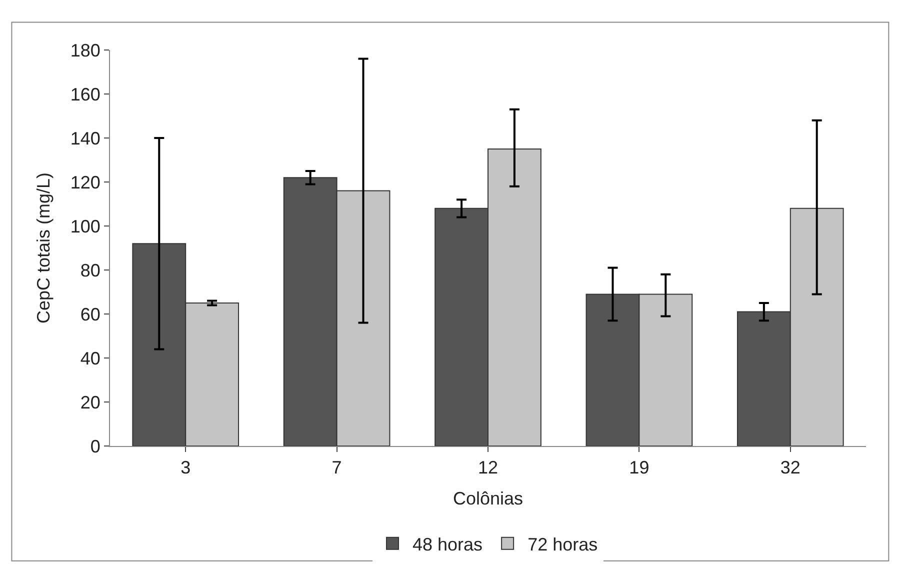  What do you see at coordinates (563, 544) in the screenshot?
I see `legend-label: 72 horas` at bounding box center [563, 544].